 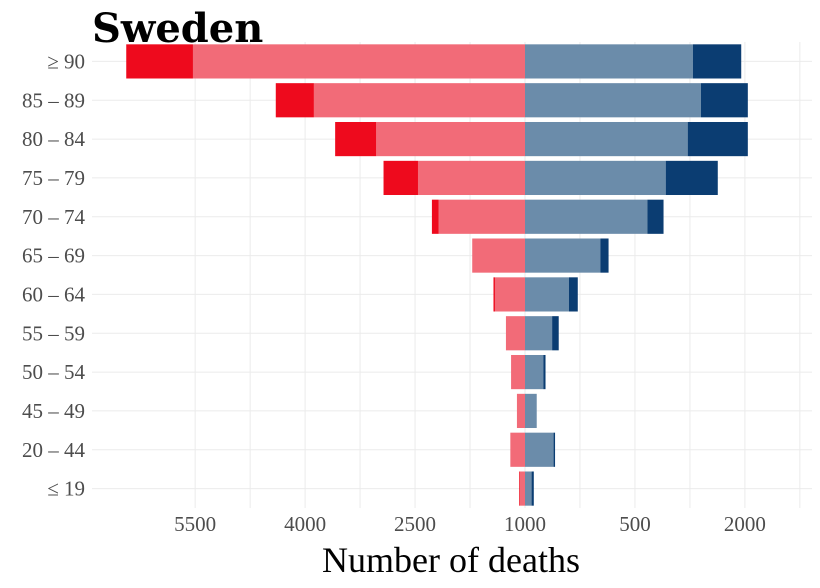 I want to click on chart-title: Sweden, so click(x=177, y=28).